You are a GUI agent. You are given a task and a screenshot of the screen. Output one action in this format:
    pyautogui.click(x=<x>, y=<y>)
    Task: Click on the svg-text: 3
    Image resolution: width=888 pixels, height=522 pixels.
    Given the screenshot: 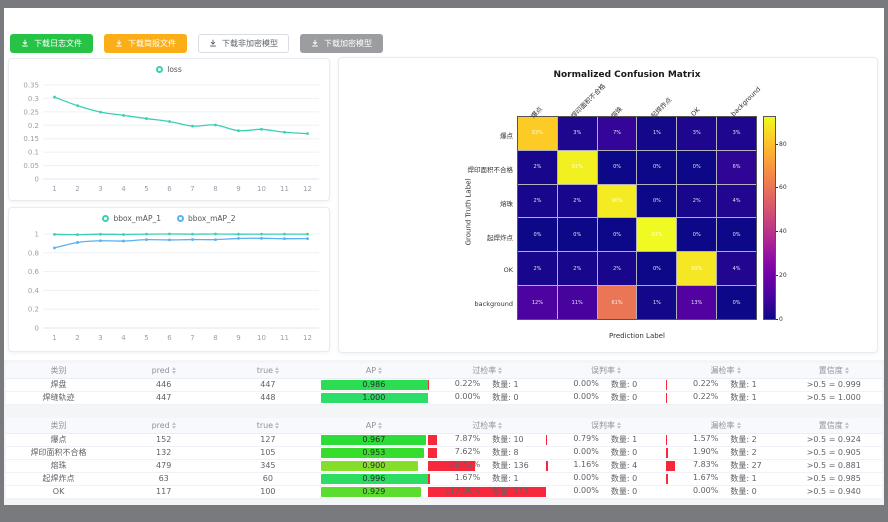 What is the action you would take?
    pyautogui.click(x=100, y=338)
    